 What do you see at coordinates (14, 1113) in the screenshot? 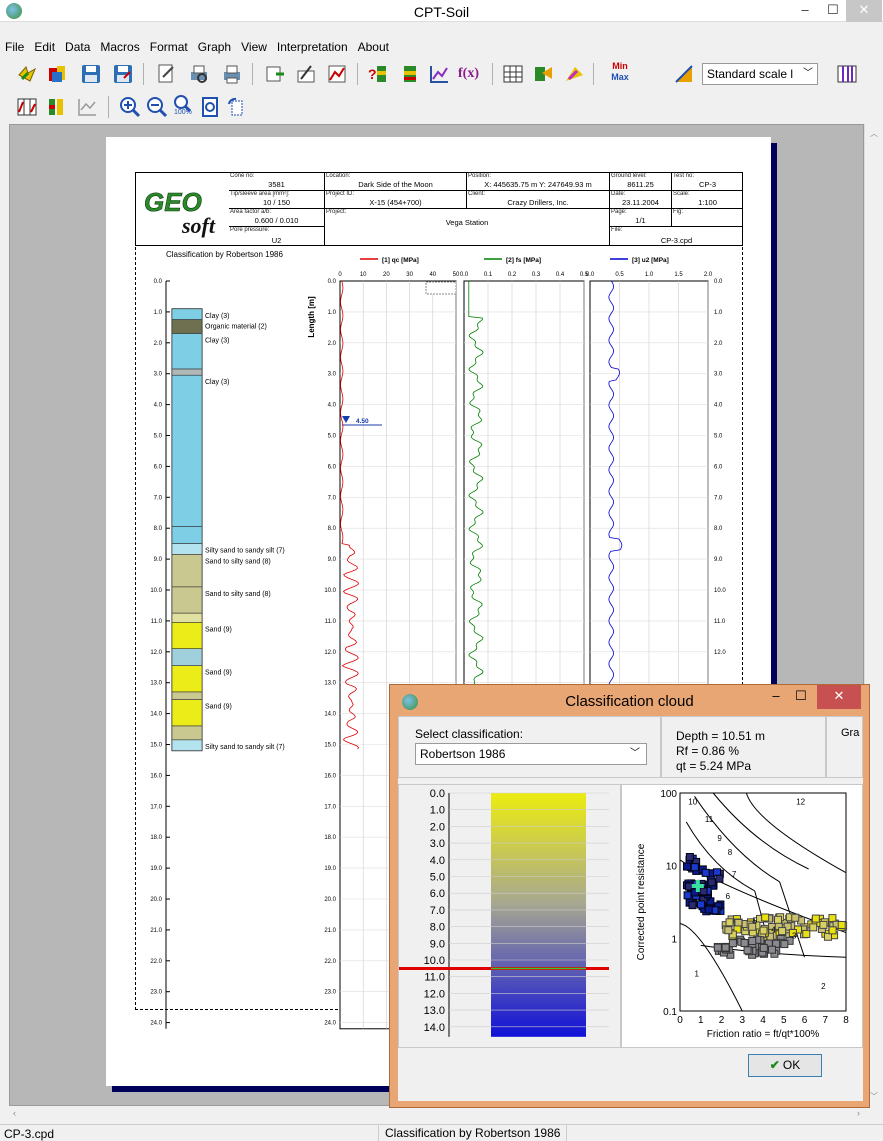
I see `scroll-left-icon: ‹` at bounding box center [14, 1113].